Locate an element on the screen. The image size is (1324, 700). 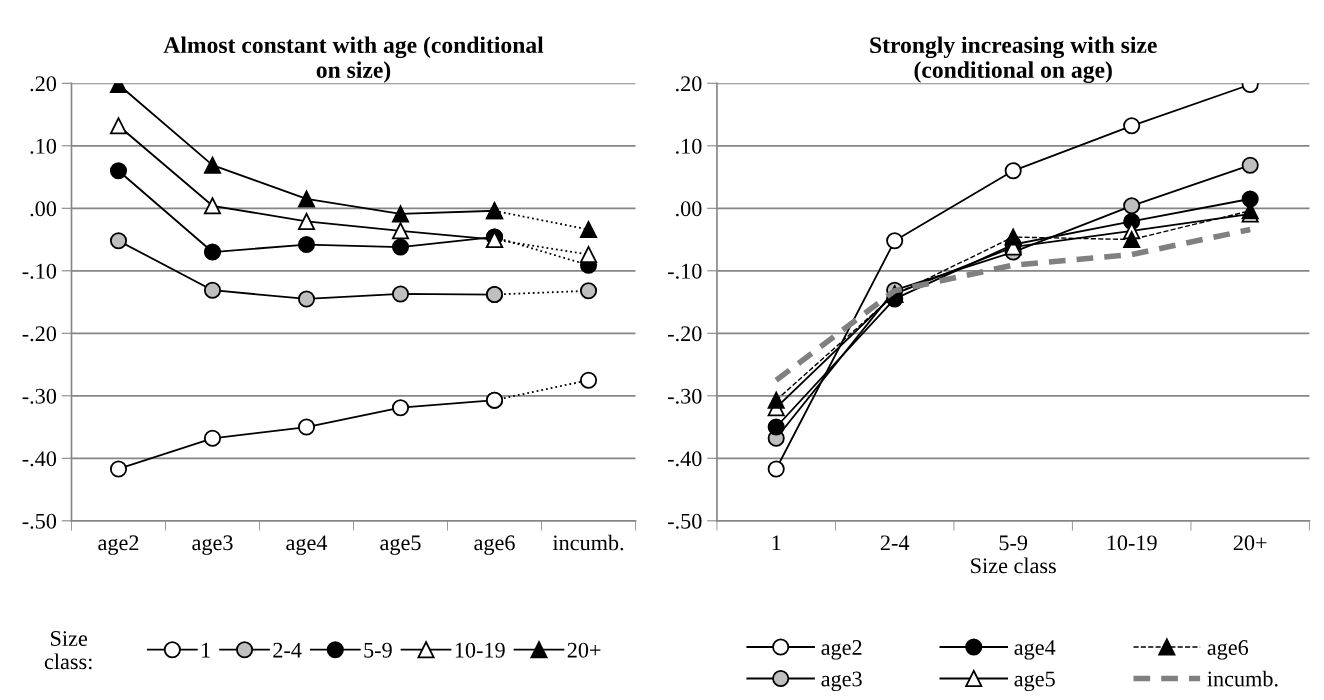
chart-title: Strongly increasing with size (conditional on age) is located at coordinates (1013, 59).